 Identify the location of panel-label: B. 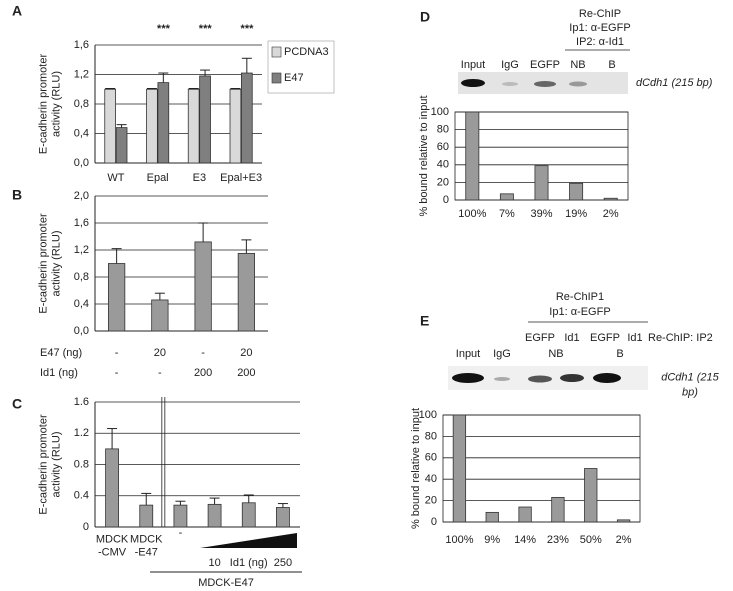
(17, 195).